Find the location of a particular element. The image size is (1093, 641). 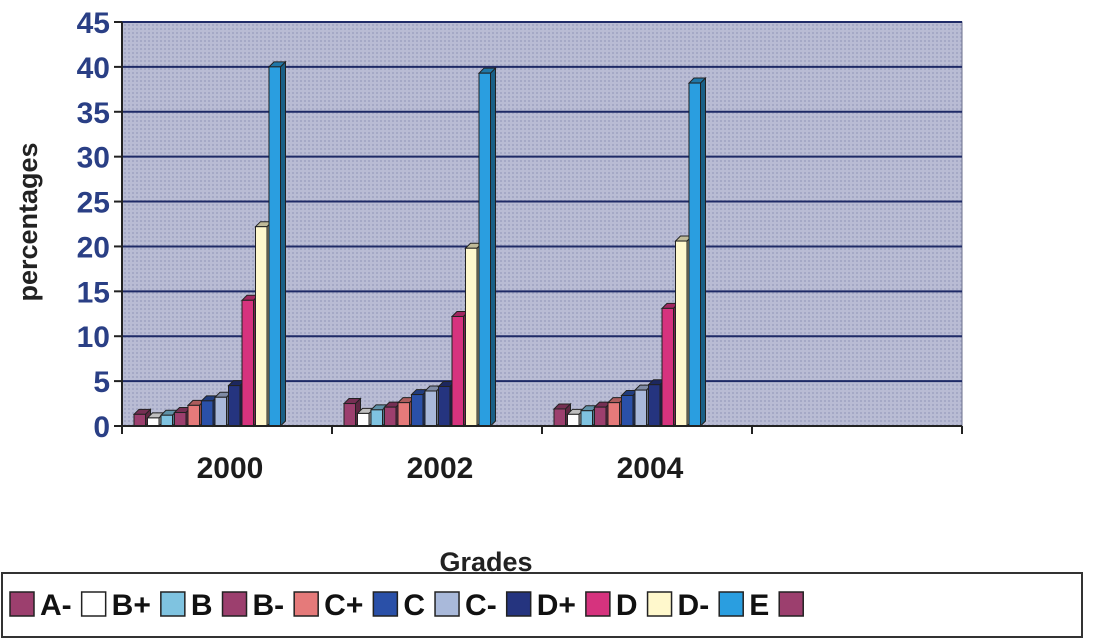

y-tick-labels: 0 5 10 15 20 25 30 35 40 45 is located at coordinates (93, 225).